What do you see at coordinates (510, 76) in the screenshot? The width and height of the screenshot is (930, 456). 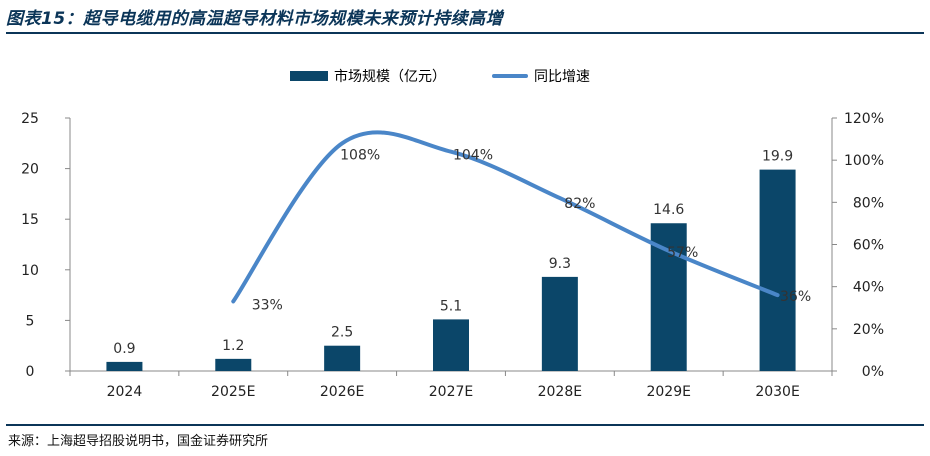 I see `legend-swatch-line` at bounding box center [510, 76].